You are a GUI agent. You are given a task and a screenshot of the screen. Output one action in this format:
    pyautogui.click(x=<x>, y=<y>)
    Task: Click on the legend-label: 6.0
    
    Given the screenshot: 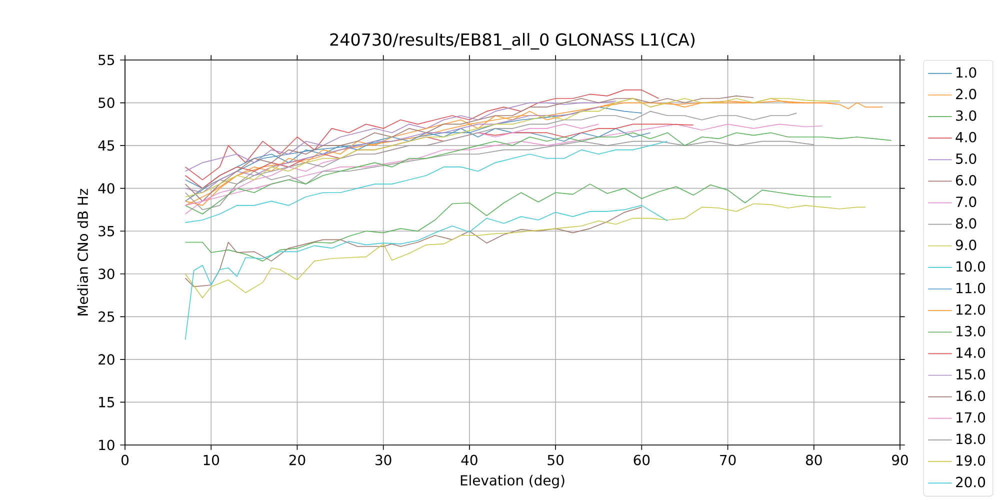 What is the action you would take?
    pyautogui.click(x=966, y=180)
    